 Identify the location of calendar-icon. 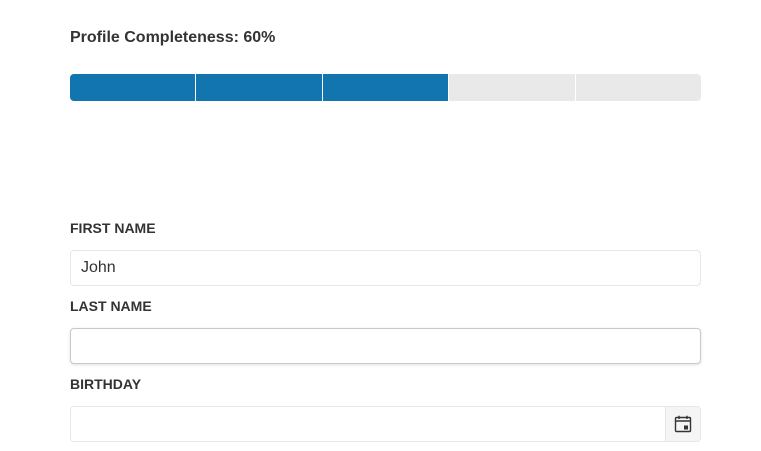
(683, 424).